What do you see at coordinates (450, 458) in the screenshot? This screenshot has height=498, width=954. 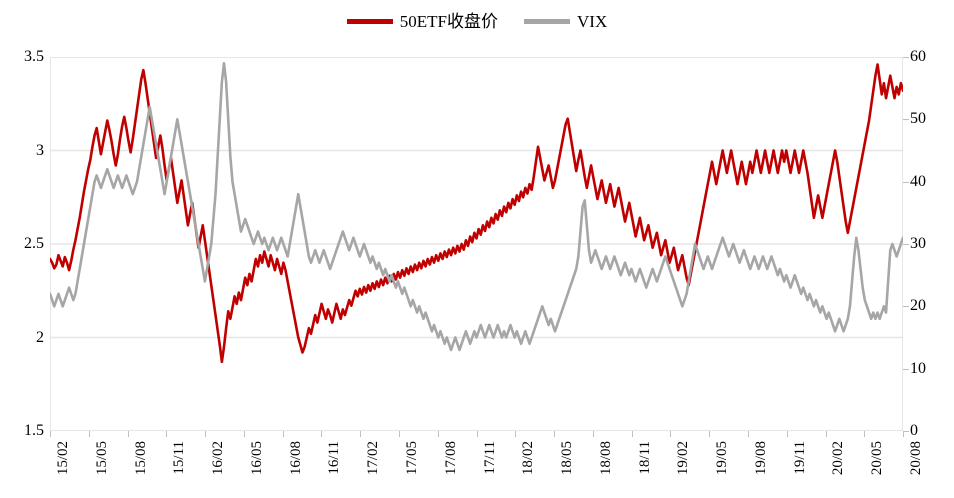 I see `x-tick-label: 17/08` at bounding box center [450, 458].